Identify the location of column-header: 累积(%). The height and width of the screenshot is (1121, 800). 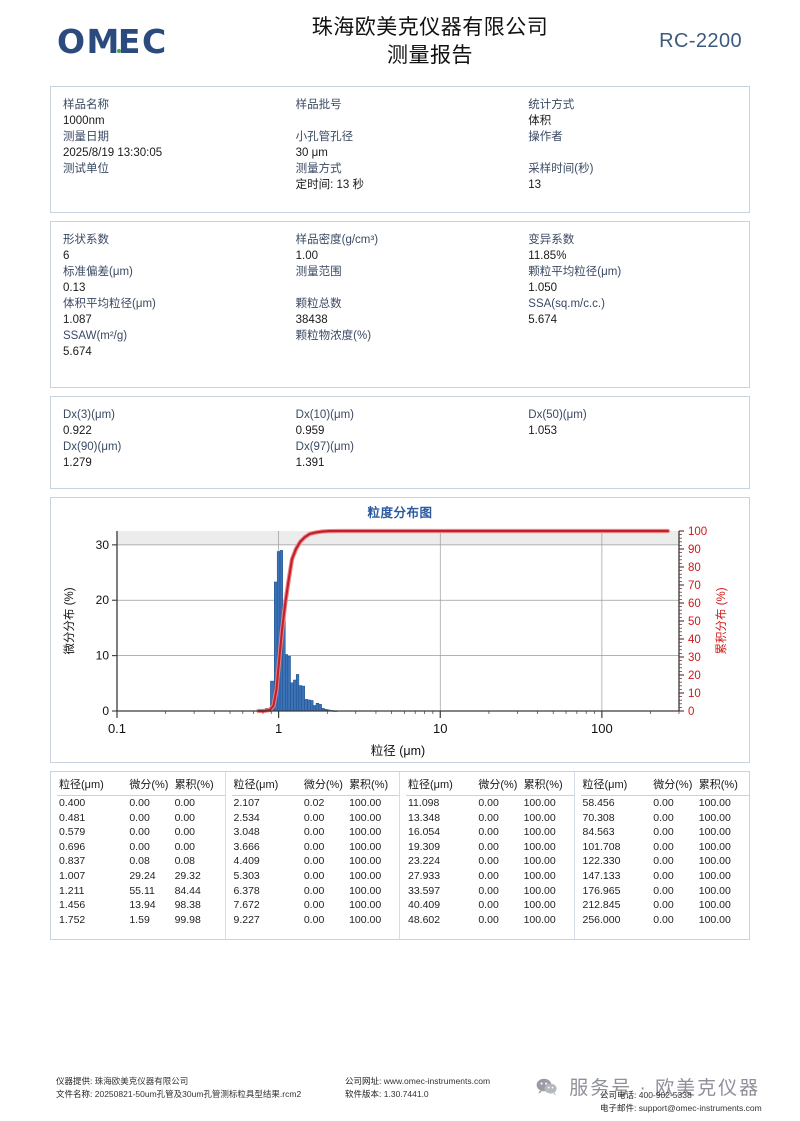
(373, 785).